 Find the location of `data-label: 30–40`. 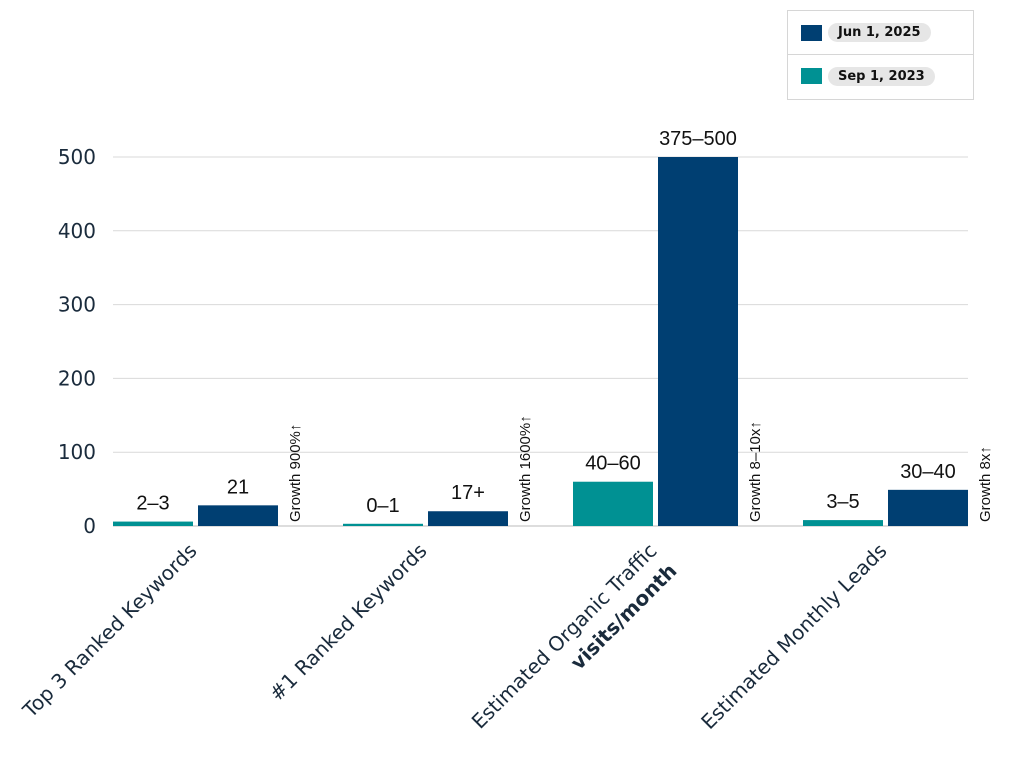

data-label: 30–40 is located at coordinates (928, 472).